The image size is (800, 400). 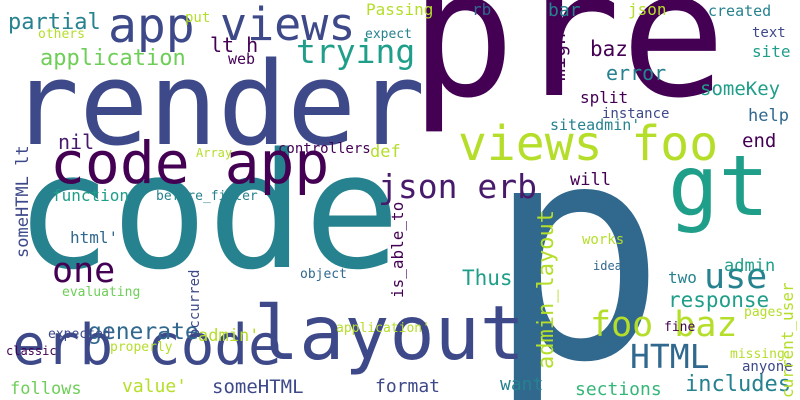 I want to click on word-one: one, so click(x=84, y=271).